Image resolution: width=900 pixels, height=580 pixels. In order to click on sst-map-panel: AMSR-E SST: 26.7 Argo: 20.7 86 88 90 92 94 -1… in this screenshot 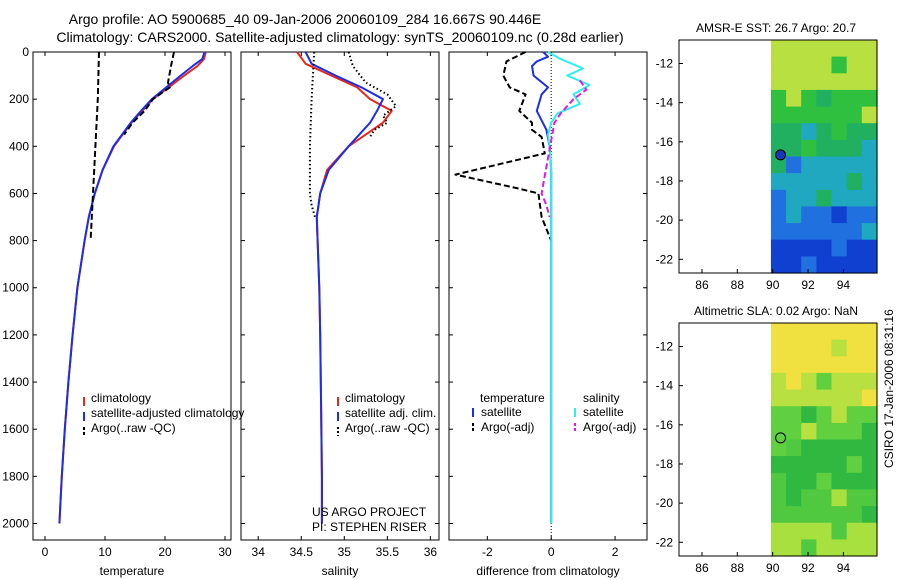, I will do `click(767, 156)`.